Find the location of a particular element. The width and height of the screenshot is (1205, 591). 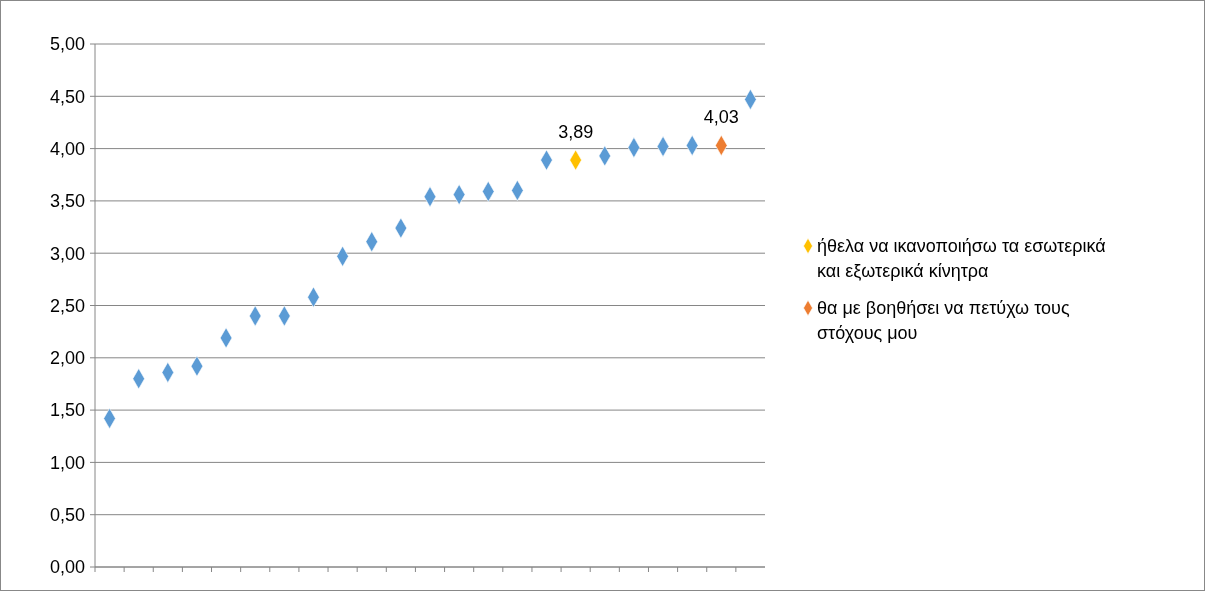

y-tick-label: 5,00 is located at coordinates (67, 44).